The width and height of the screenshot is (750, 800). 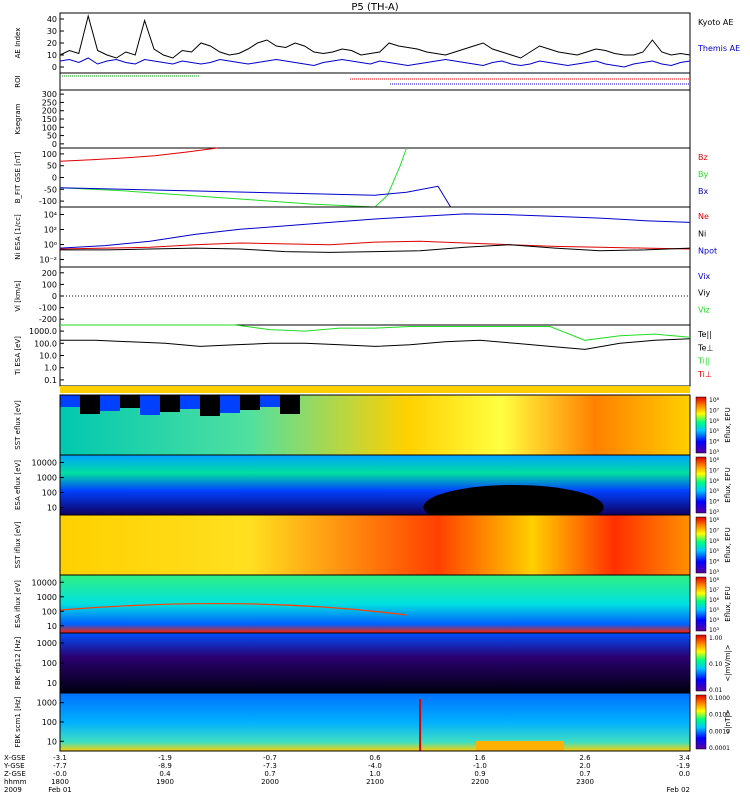 What do you see at coordinates (719, 715) in the screenshot?
I see `colorbar-tick: 0.0100` at bounding box center [719, 715].